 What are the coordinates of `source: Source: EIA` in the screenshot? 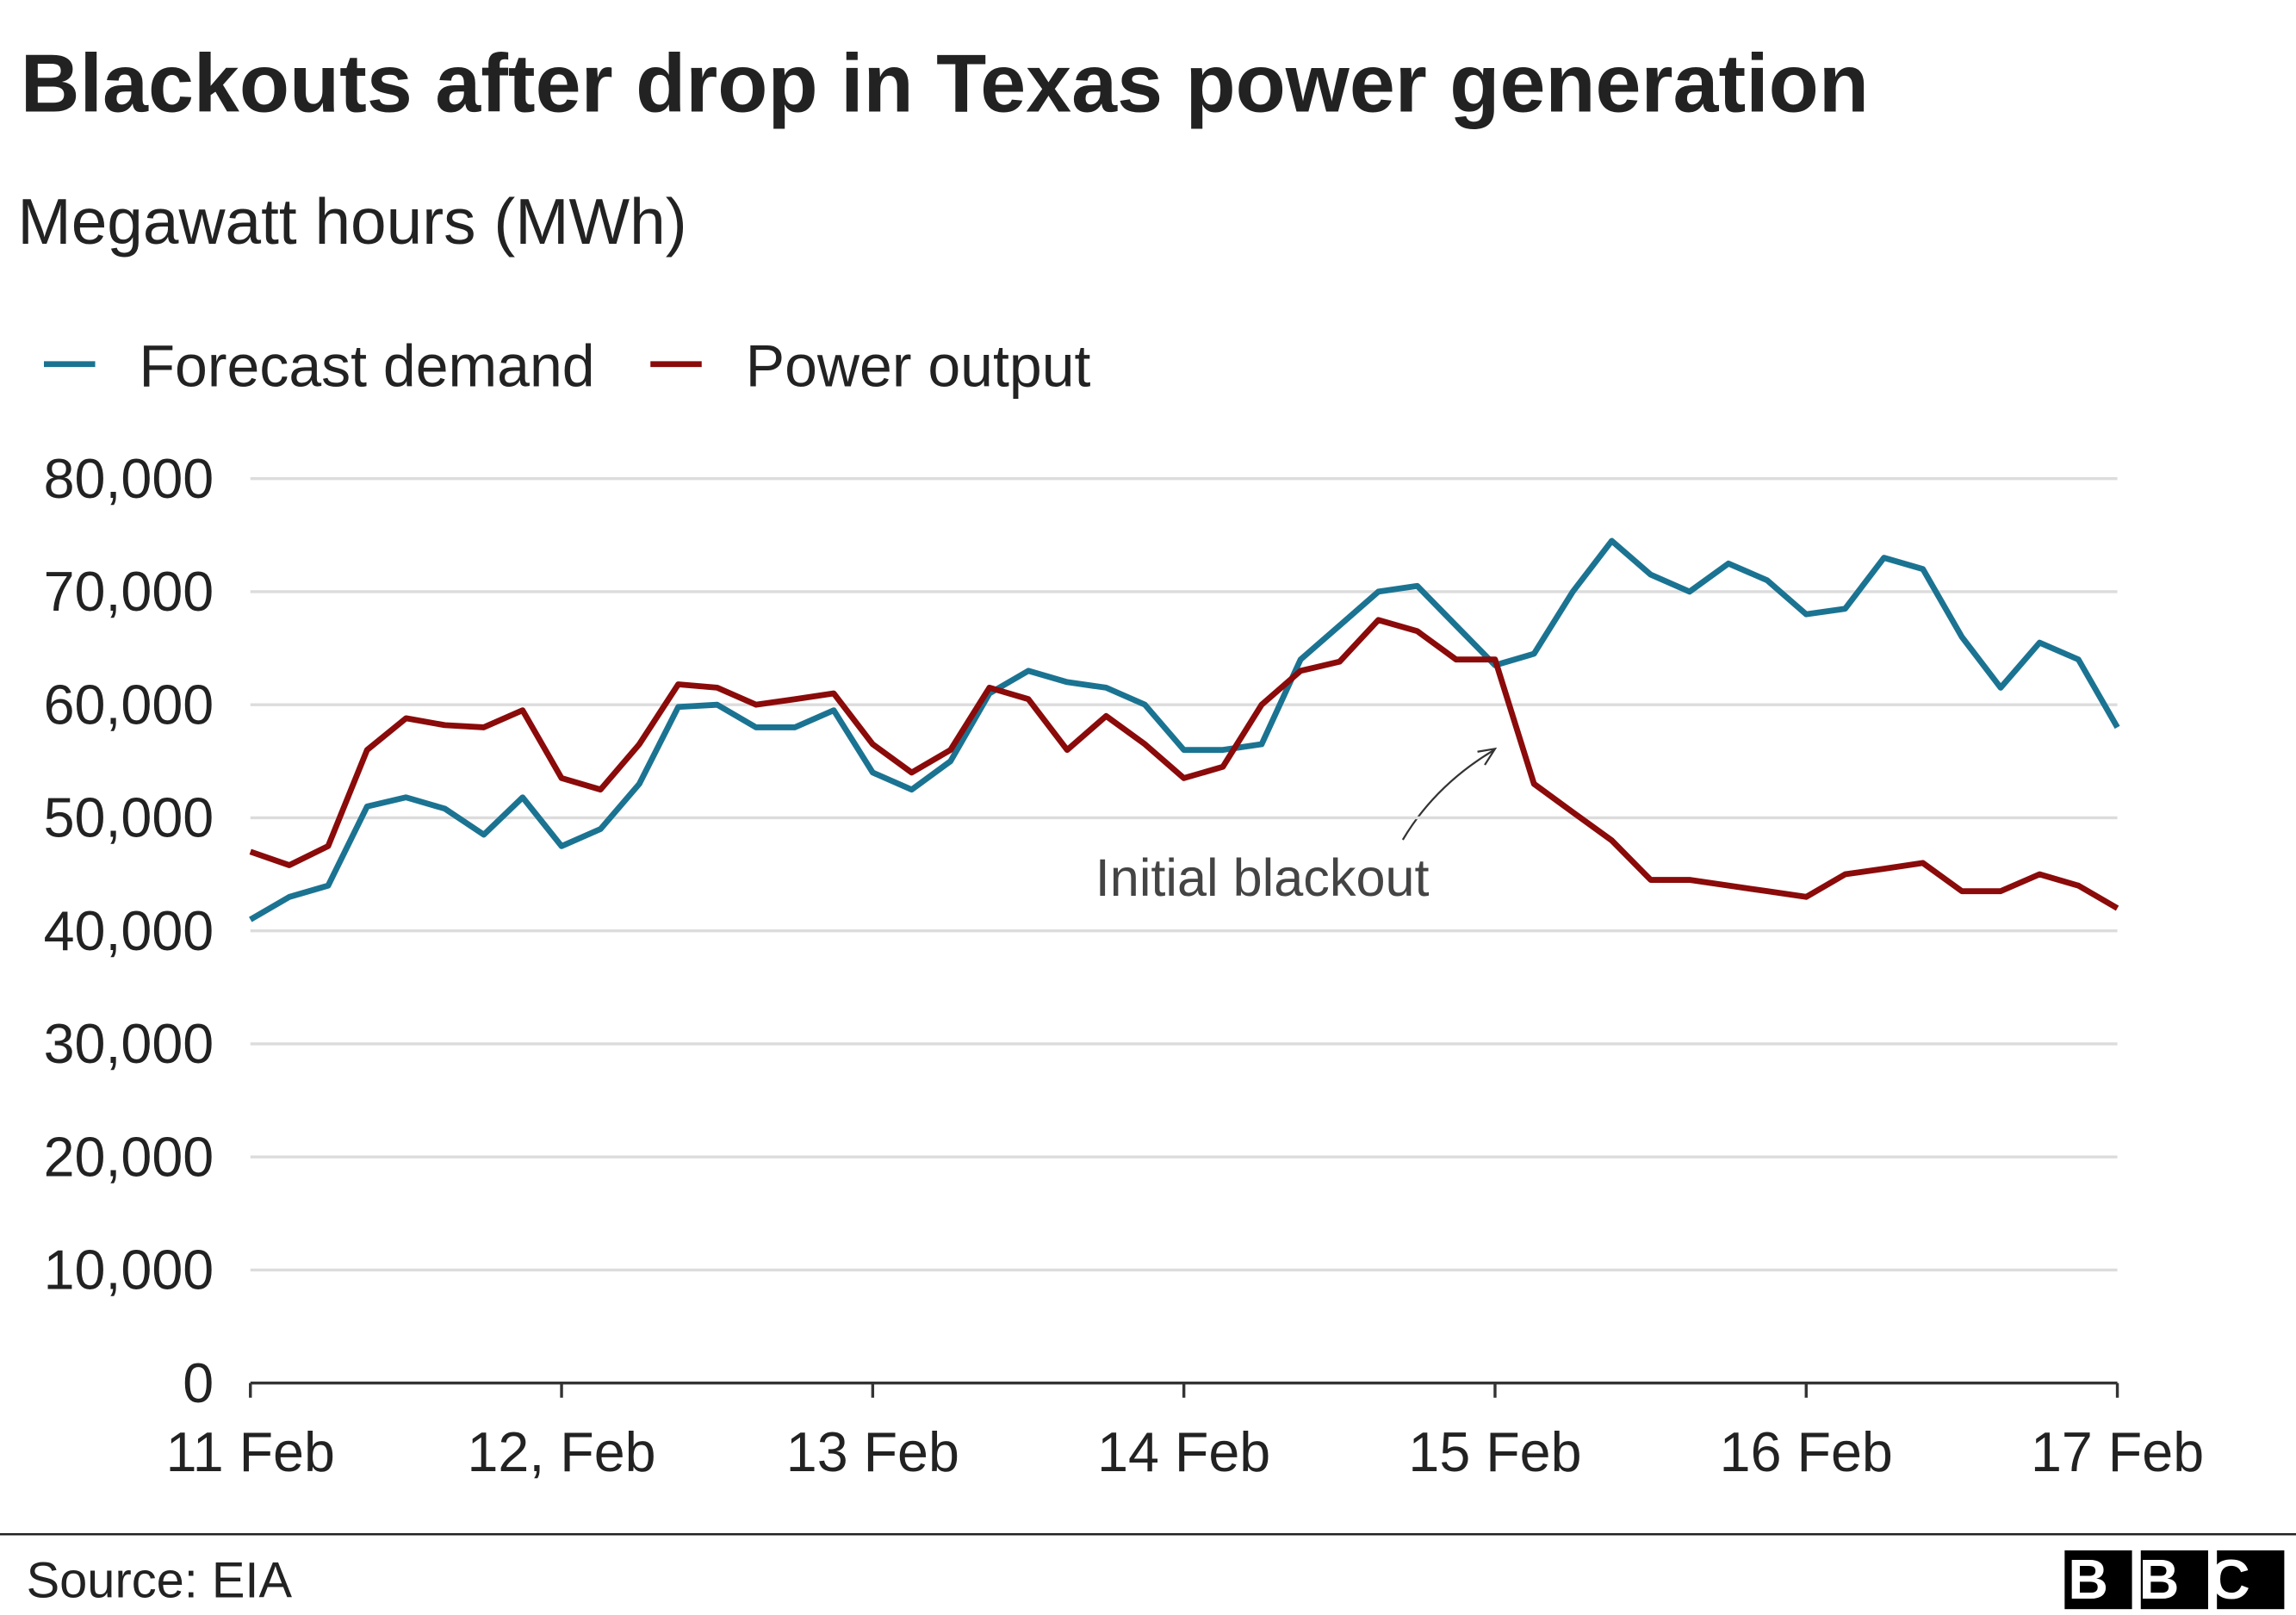 It's located at (160, 1580).